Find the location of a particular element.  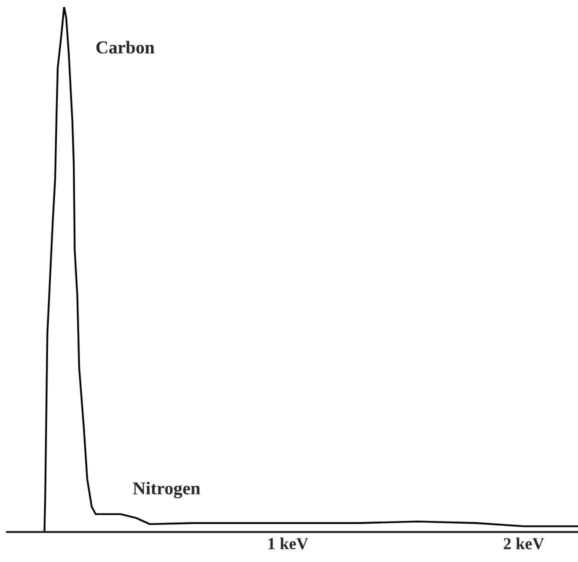

x-tick-label: 1 keV is located at coordinates (288, 544).